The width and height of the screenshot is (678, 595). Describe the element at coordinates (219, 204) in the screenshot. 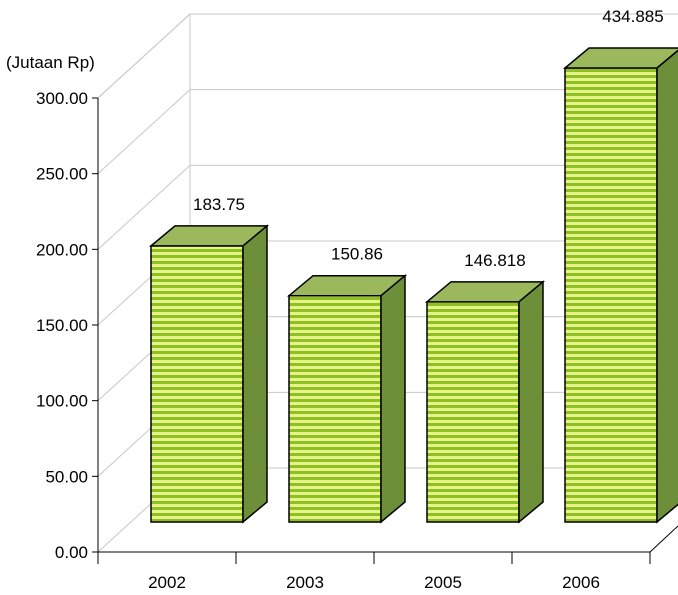

I see `data-label: 183.75` at that location.